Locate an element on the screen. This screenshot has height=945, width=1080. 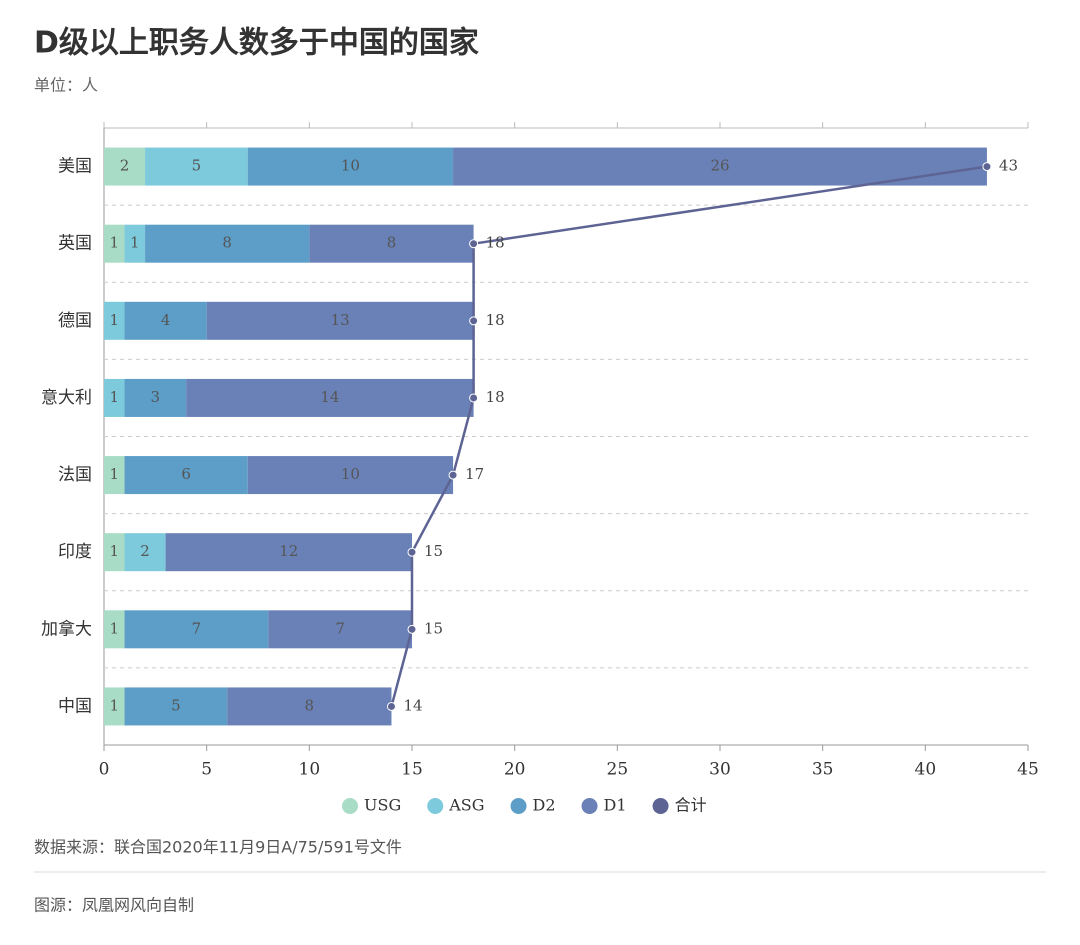
data-label: 26 is located at coordinates (719, 166).